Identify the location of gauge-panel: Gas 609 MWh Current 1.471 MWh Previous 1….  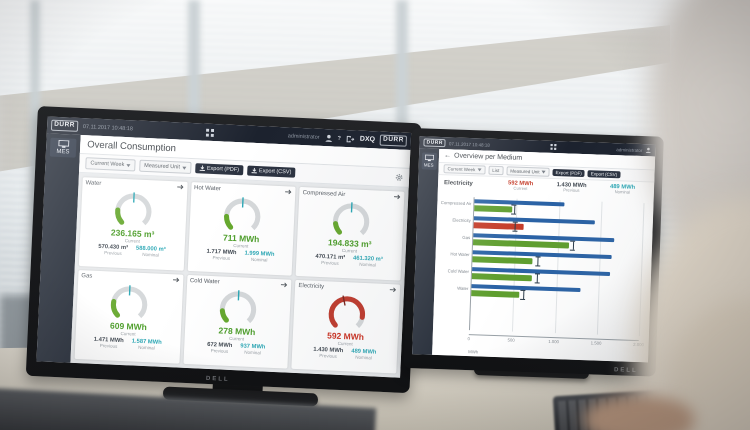
(129, 317).